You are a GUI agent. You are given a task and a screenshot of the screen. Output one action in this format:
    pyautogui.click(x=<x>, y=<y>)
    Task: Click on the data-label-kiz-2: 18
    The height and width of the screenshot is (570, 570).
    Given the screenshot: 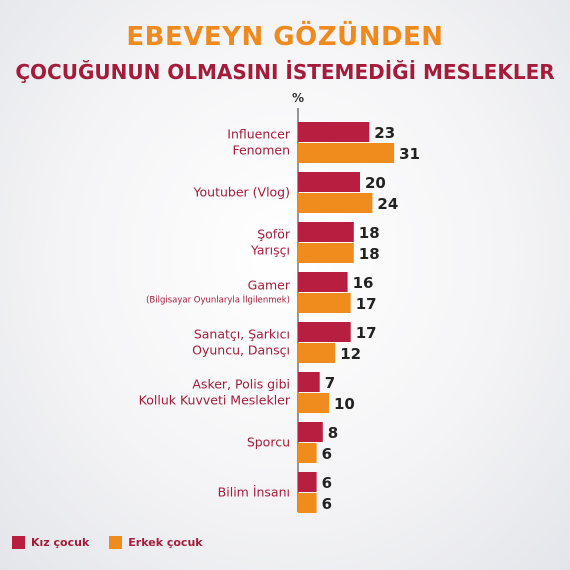 What is the action you would take?
    pyautogui.click(x=369, y=233)
    